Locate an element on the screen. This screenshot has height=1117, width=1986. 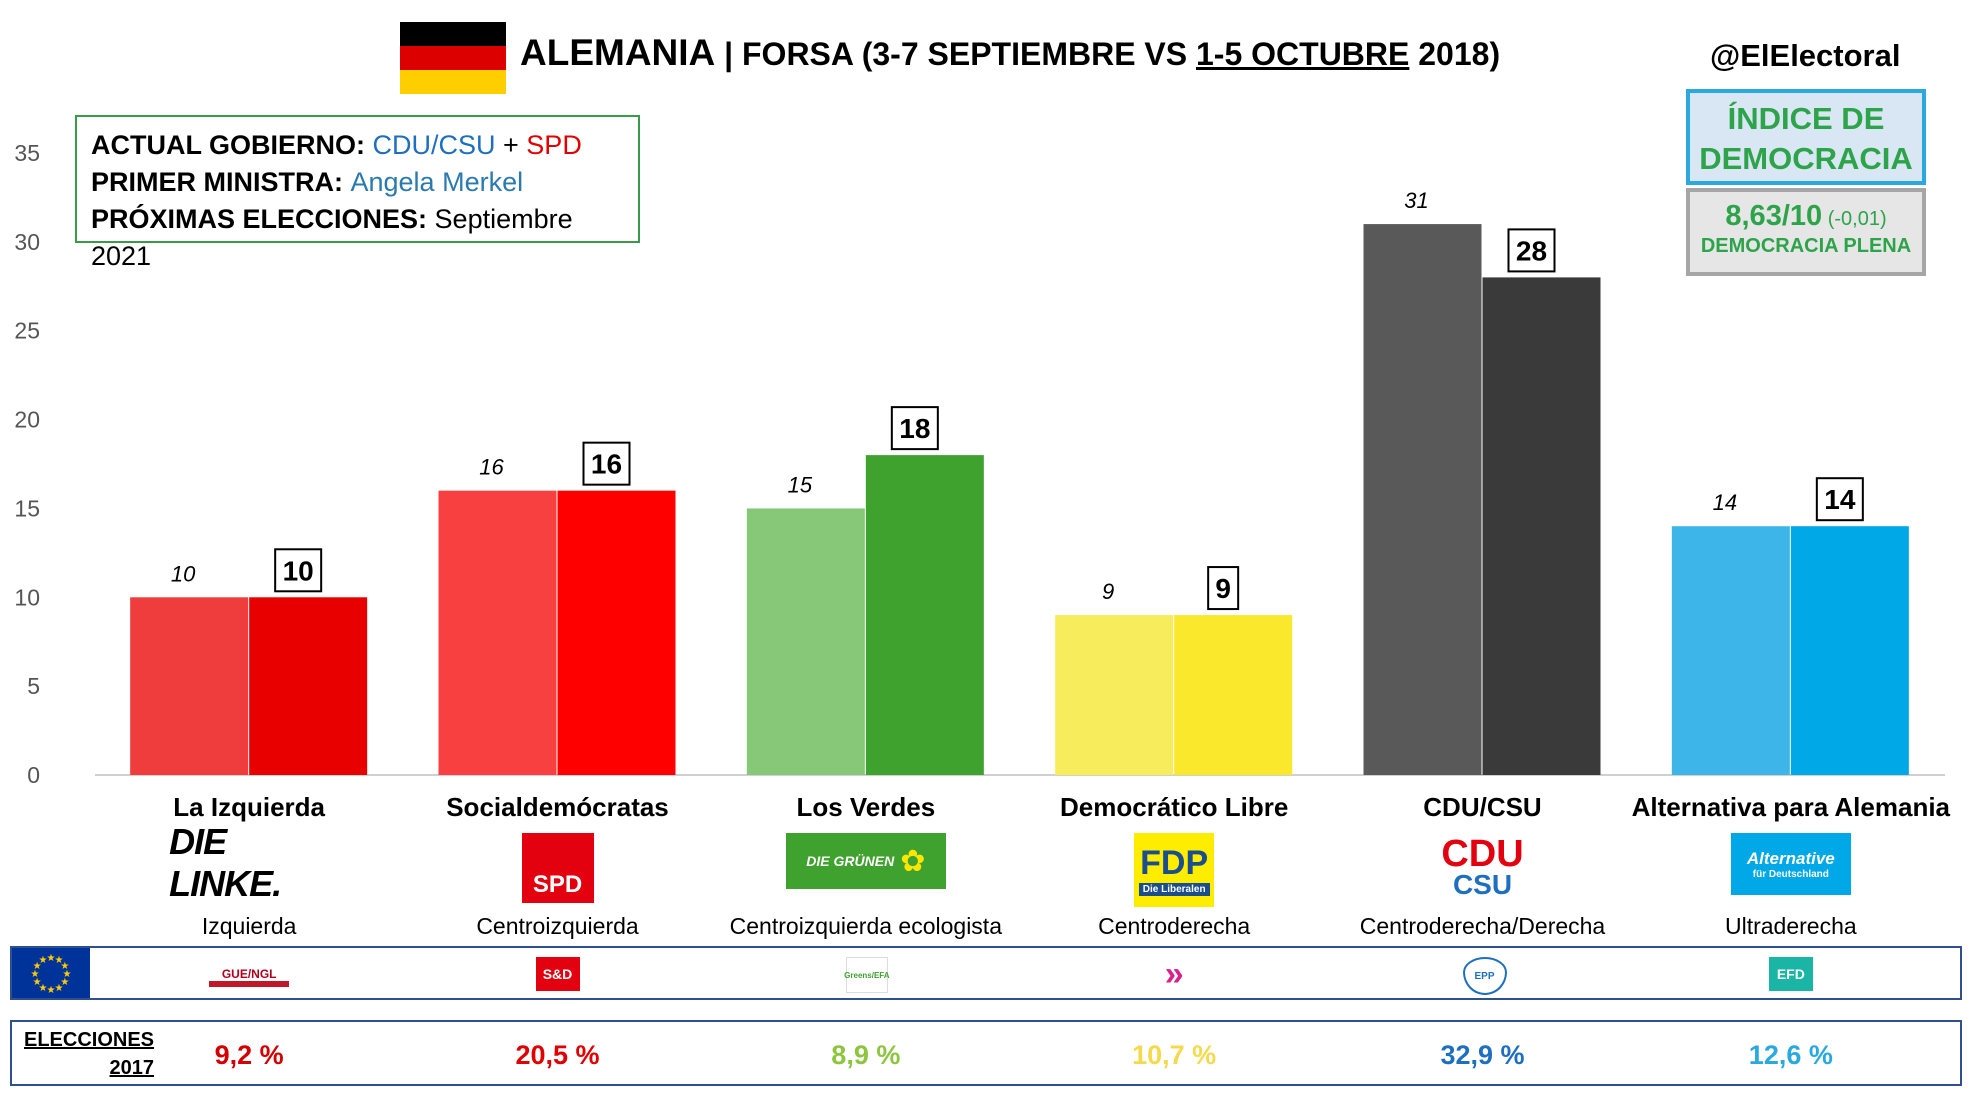
pm-label: PRIMER MINISTRA: is located at coordinates (221, 182).